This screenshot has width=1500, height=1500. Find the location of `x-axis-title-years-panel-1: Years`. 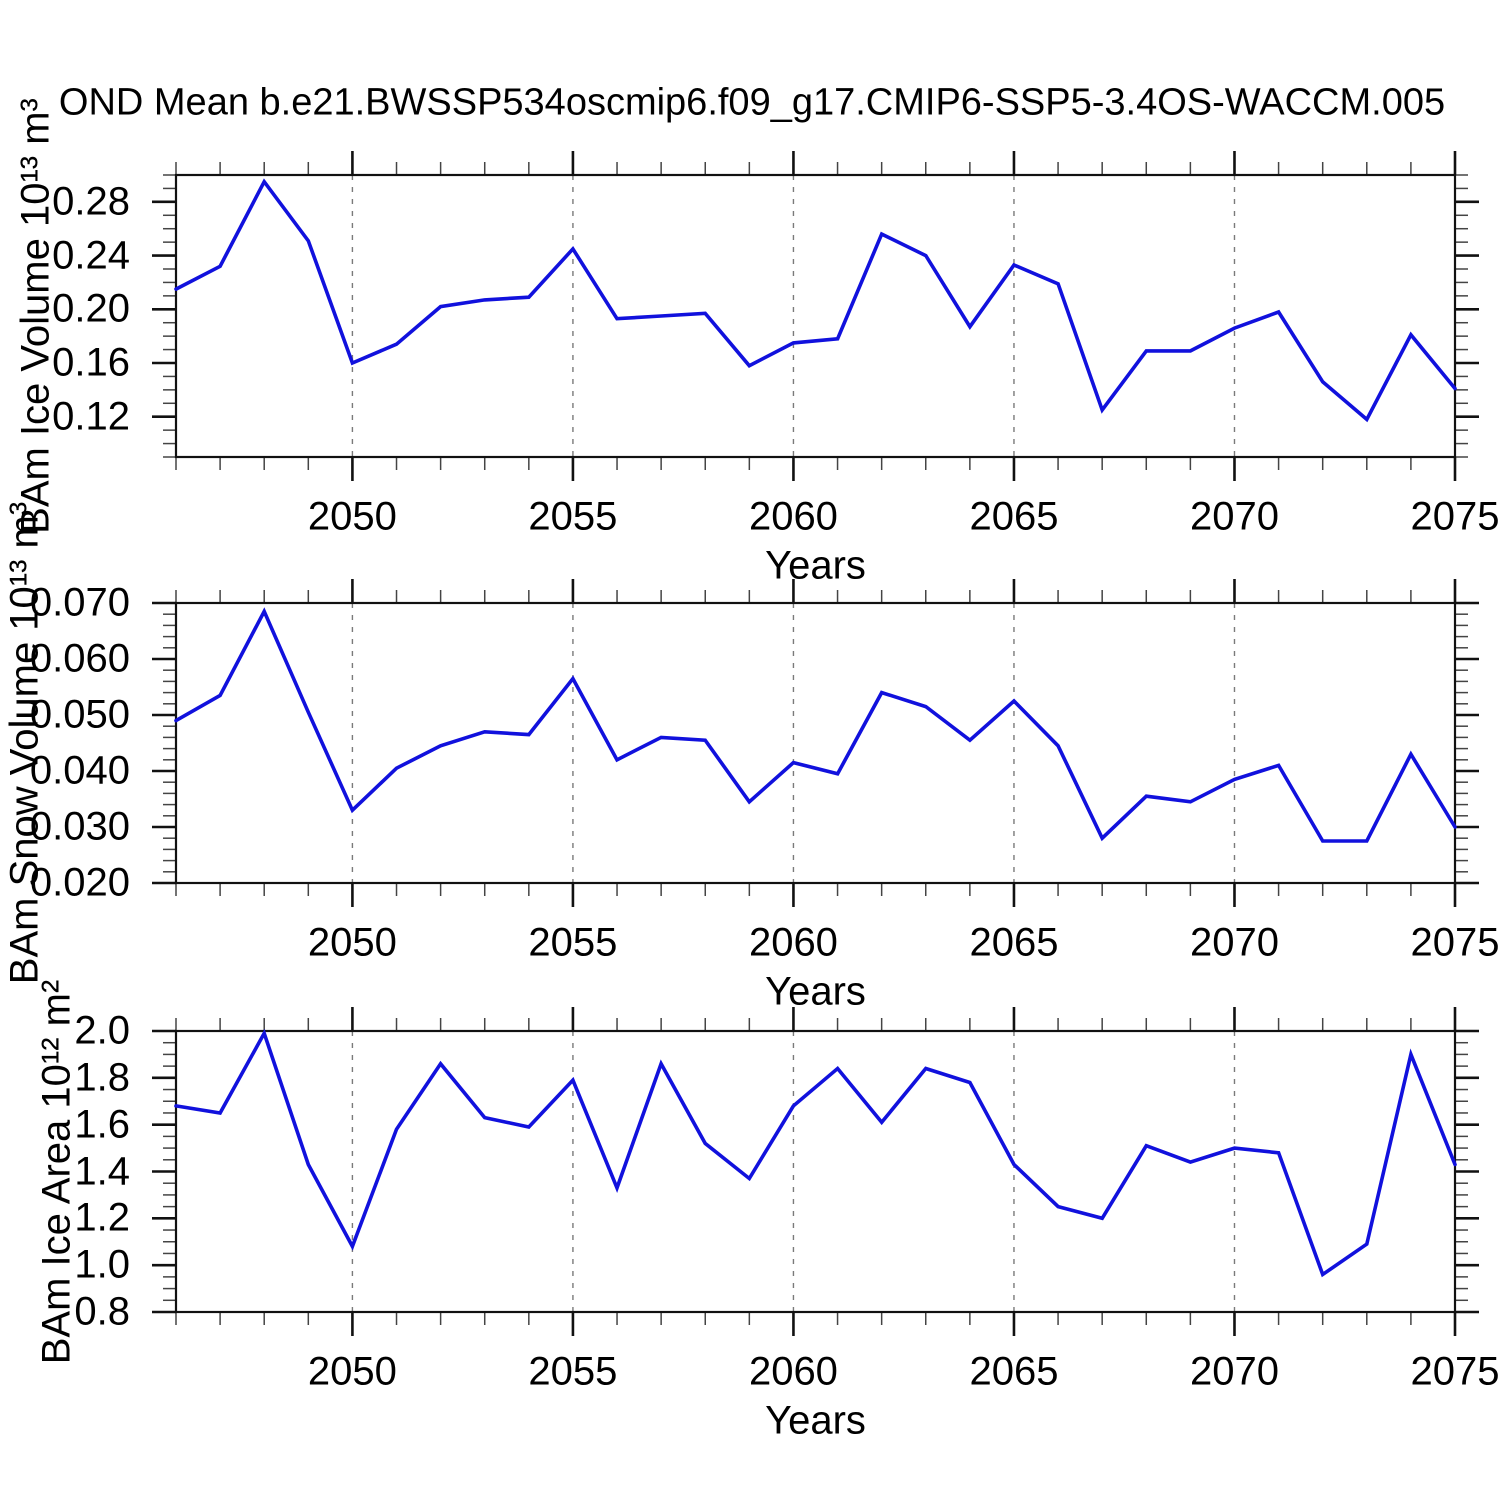

x-axis-title-years-panel-1: Years is located at coordinates (815, 565).